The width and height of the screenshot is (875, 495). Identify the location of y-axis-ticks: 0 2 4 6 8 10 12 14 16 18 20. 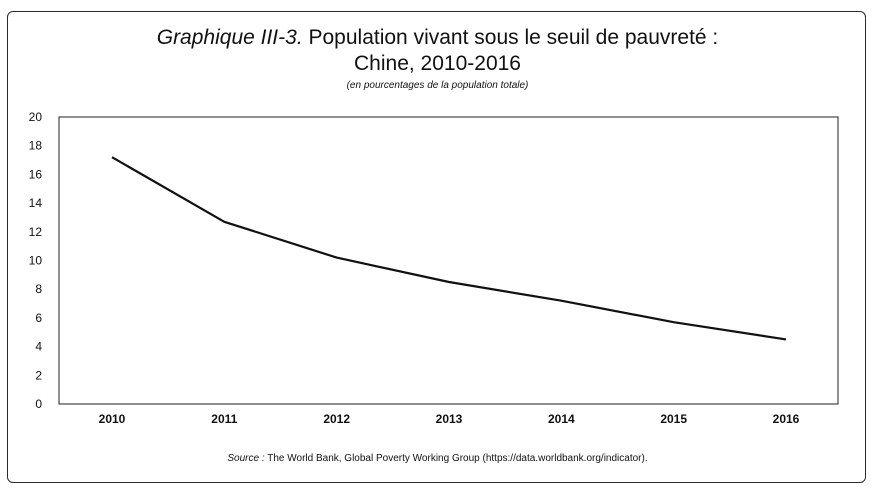
(36, 260).